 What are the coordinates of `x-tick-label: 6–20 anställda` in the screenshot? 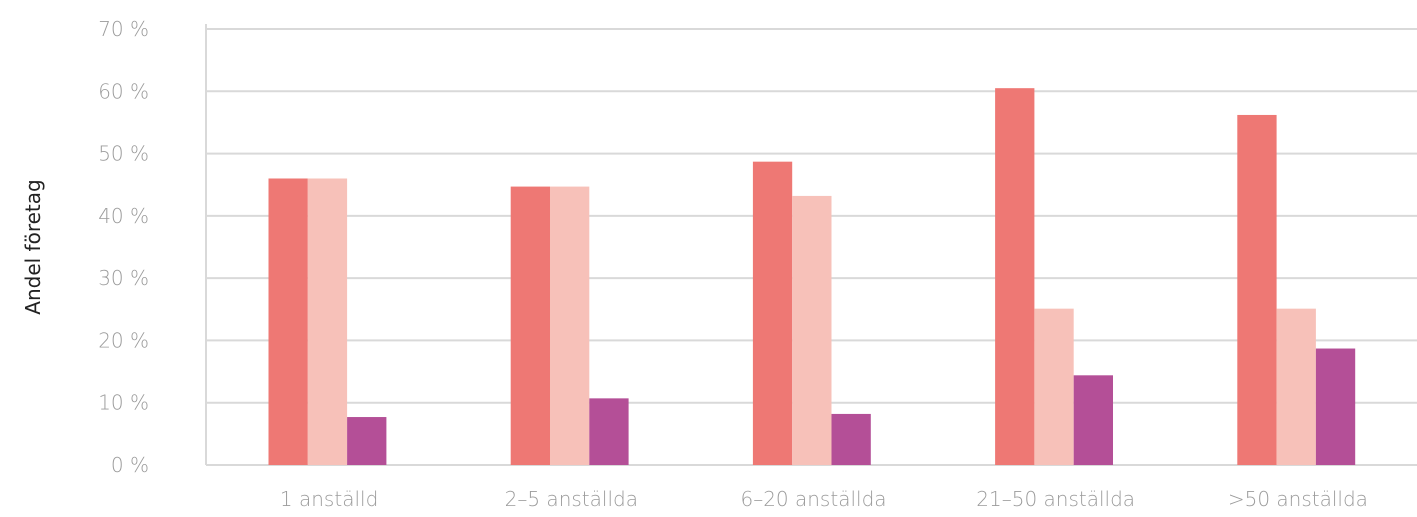 It's located at (813, 499).